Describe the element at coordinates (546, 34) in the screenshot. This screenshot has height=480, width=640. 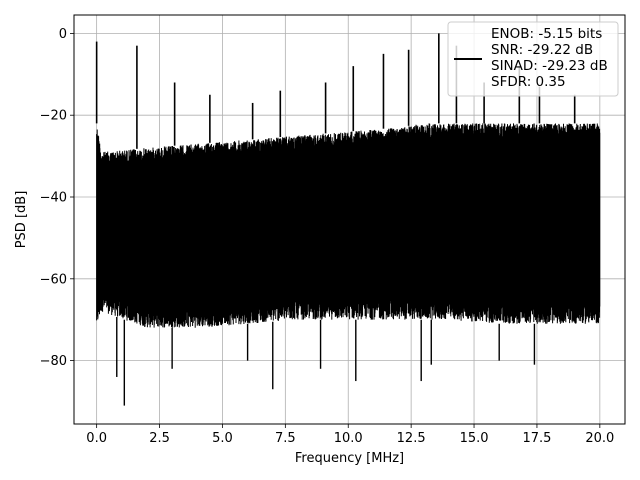
I see `legend-entry-enob: ENOB: -5.15 bits` at that location.